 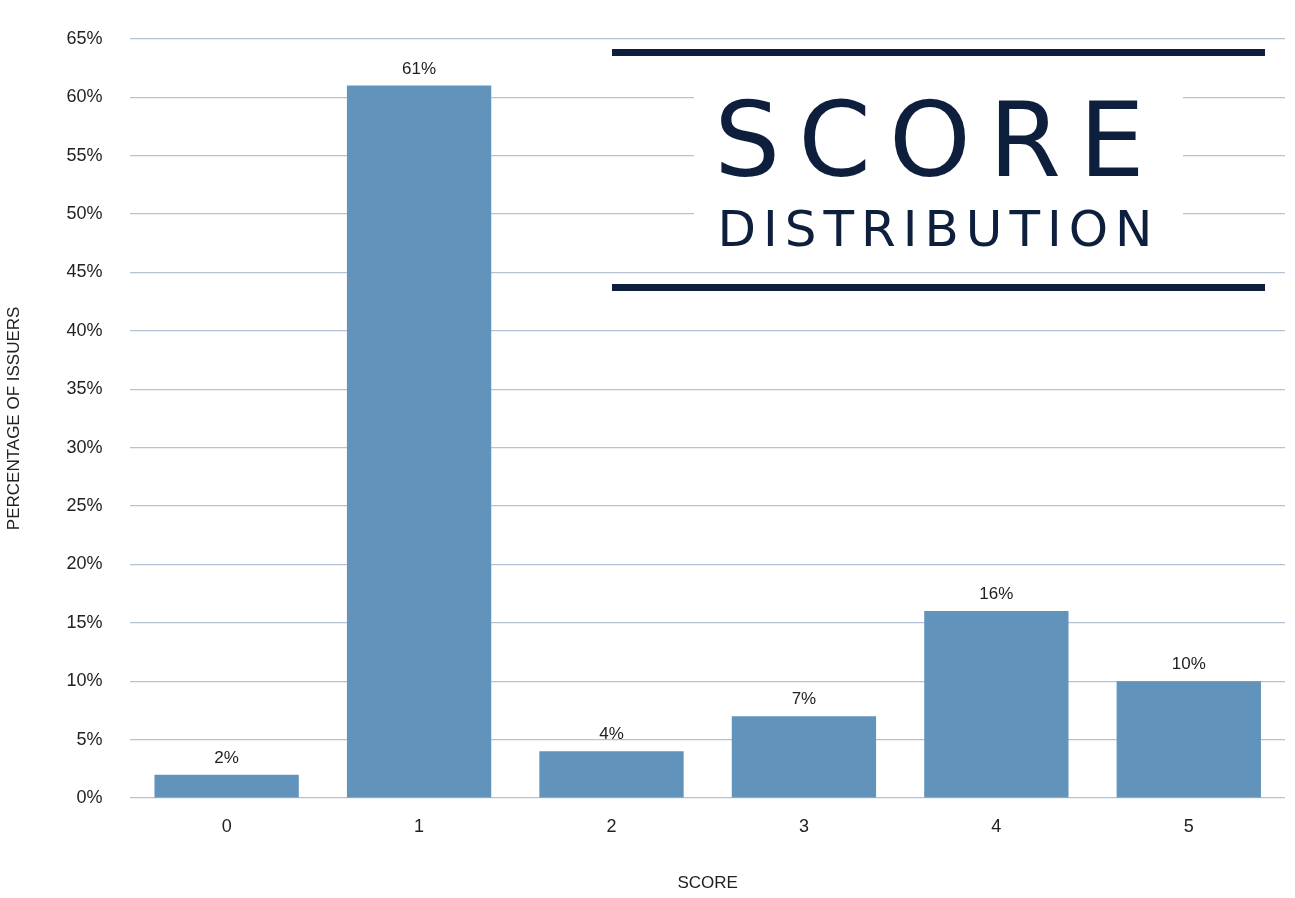 I want to click on data-label: 10%, so click(x=1188, y=664).